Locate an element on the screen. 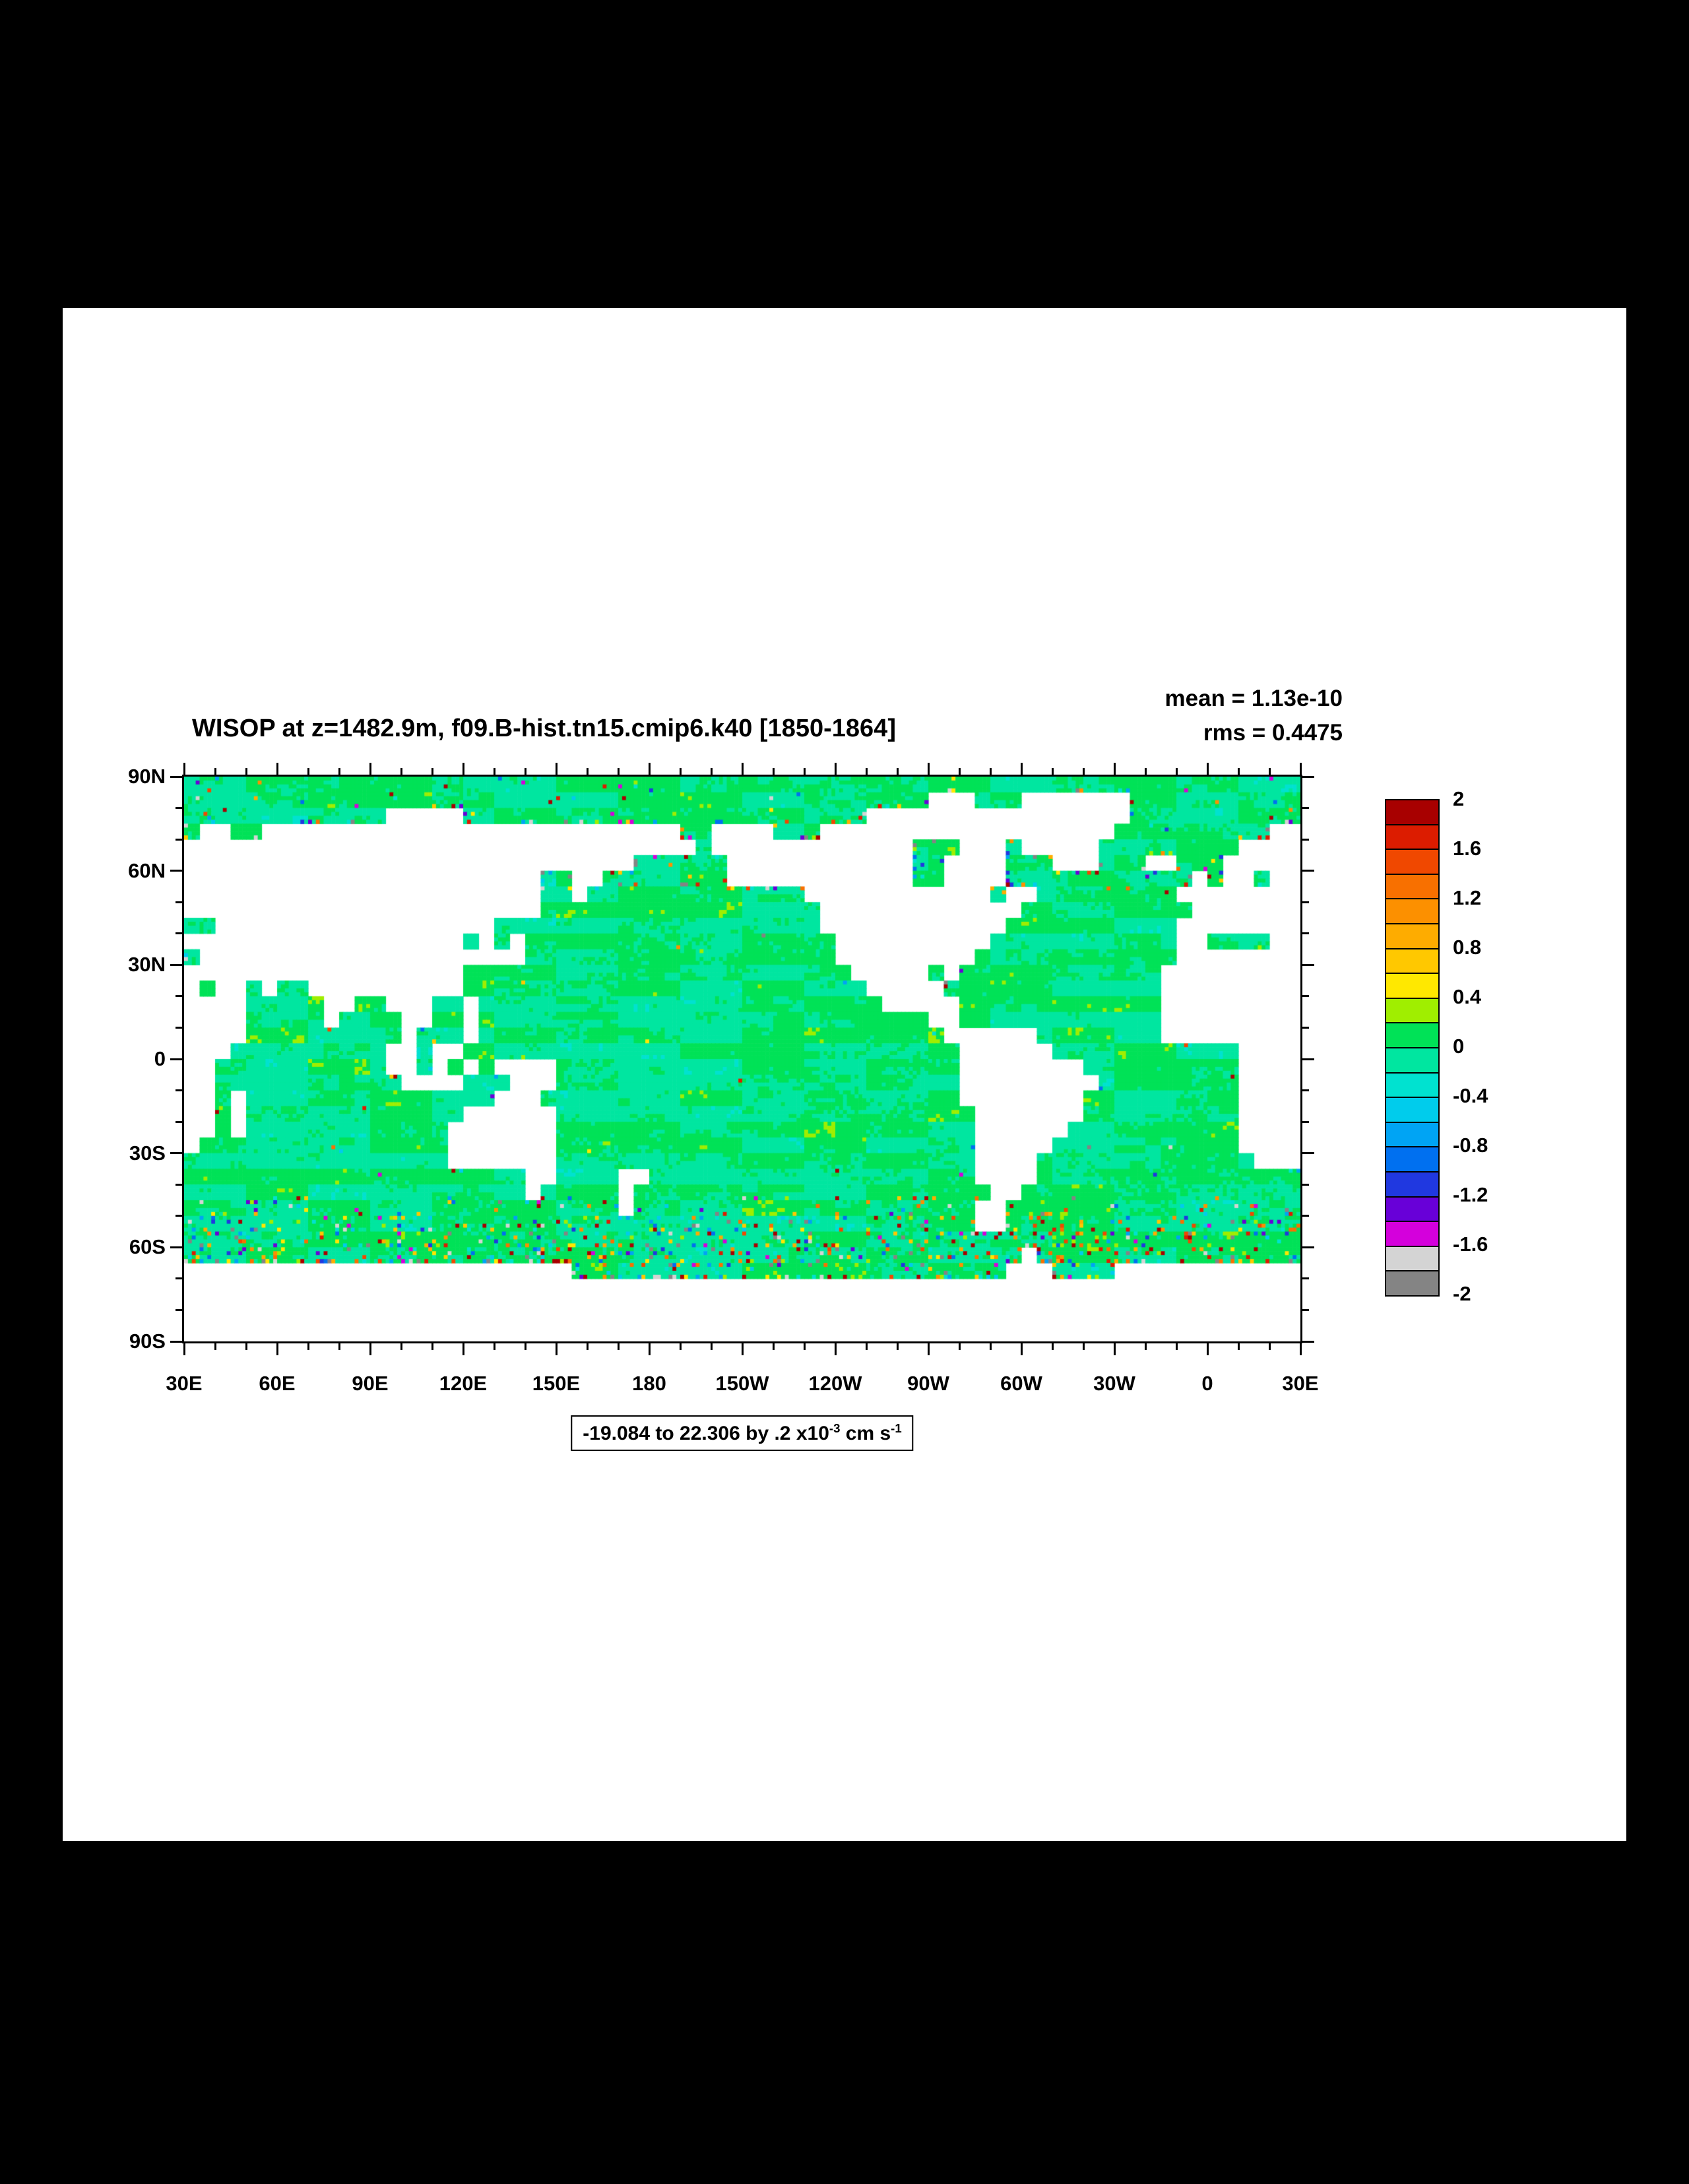 The width and height of the screenshot is (1689, 2184). y-tick-label: 30N is located at coordinates (147, 965).